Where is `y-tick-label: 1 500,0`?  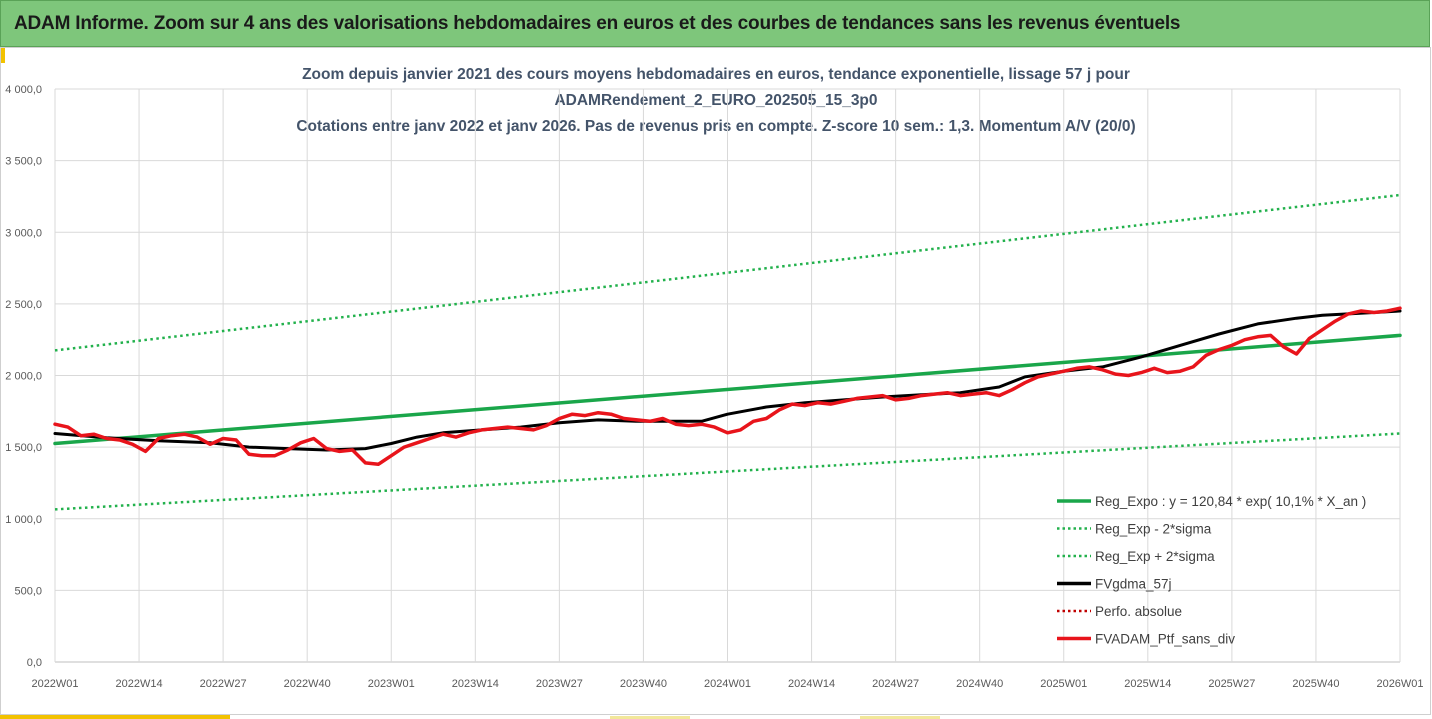
y-tick-label: 1 500,0 is located at coordinates (23, 448).